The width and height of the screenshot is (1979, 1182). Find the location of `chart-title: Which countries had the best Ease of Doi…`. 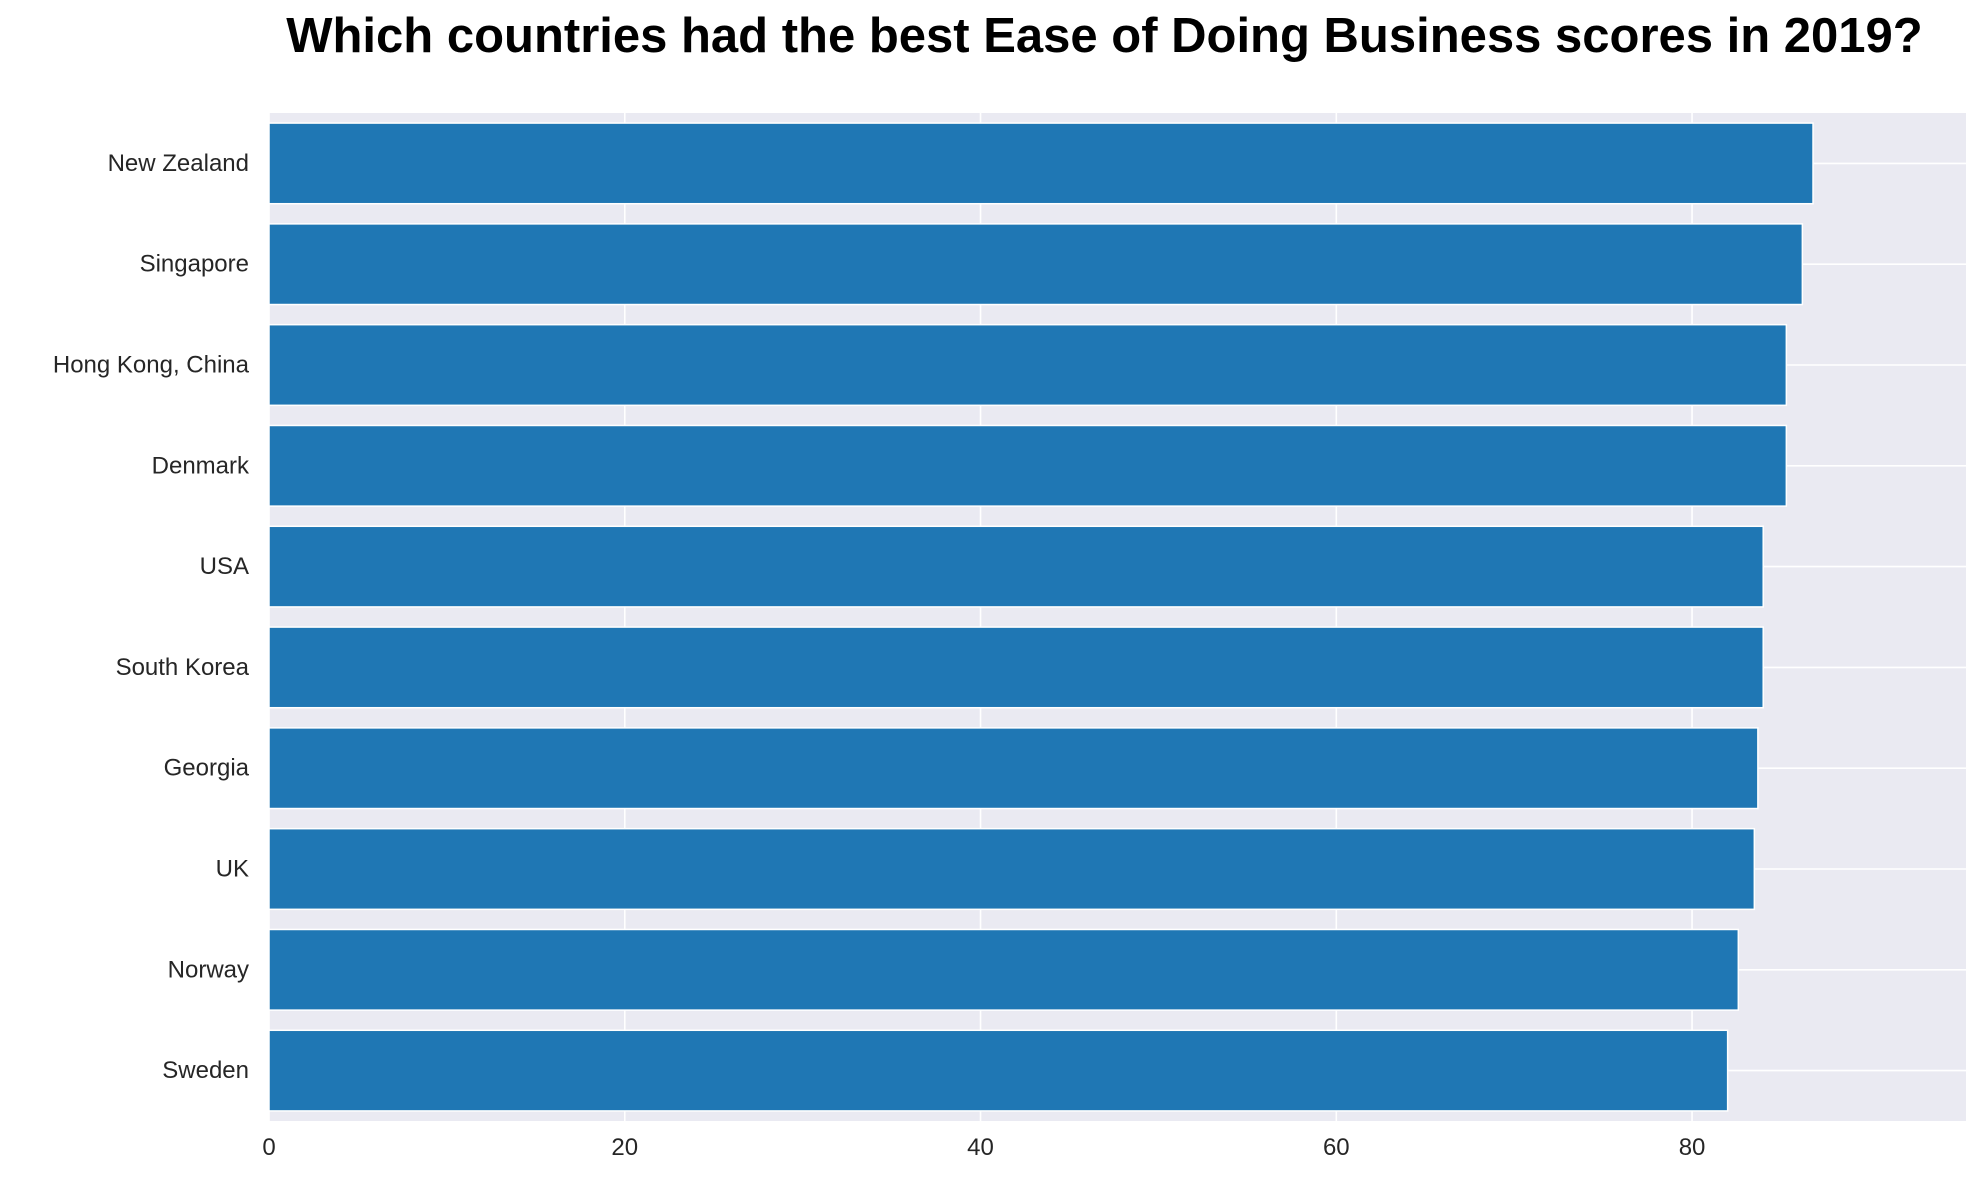

chart-title: Which countries had the best Ease of Doi… is located at coordinates (989, 36).